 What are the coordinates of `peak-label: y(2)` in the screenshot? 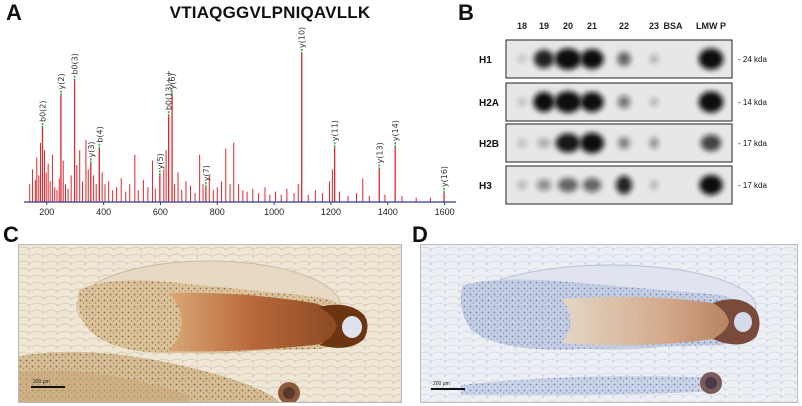 It's located at (61, 81).